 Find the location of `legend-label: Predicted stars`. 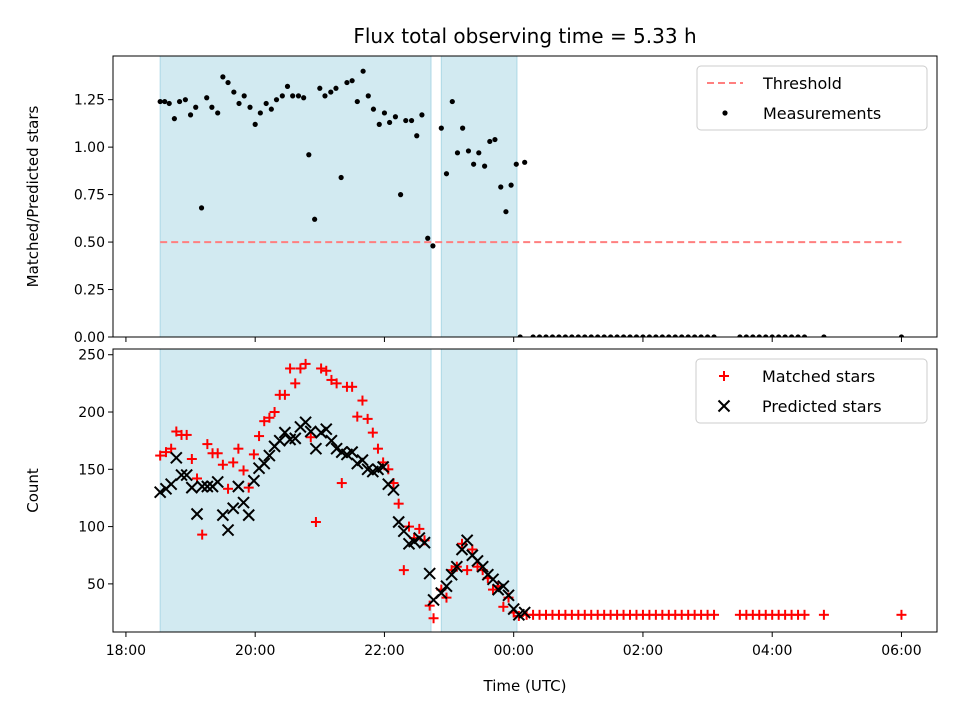

legend-label: Predicted stars is located at coordinates (822, 406).